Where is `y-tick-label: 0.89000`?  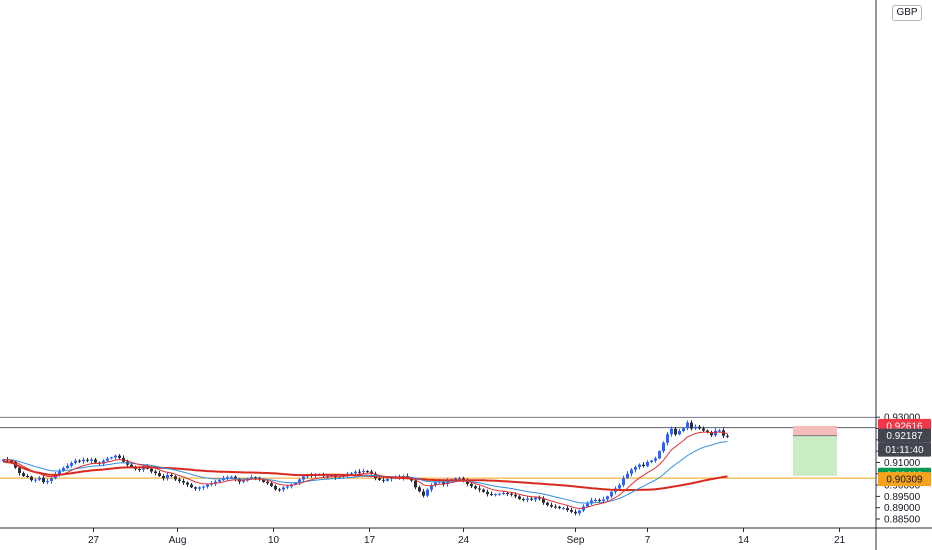 y-tick-label: 0.89000 is located at coordinates (902, 508).